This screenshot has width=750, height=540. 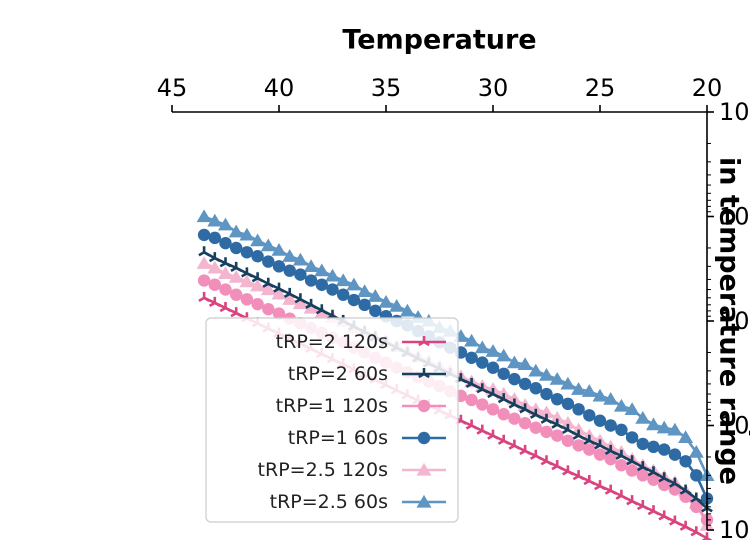 What do you see at coordinates (734, 110) in the screenshot?
I see `y-tick-label: 10⁰` at bounding box center [734, 110].